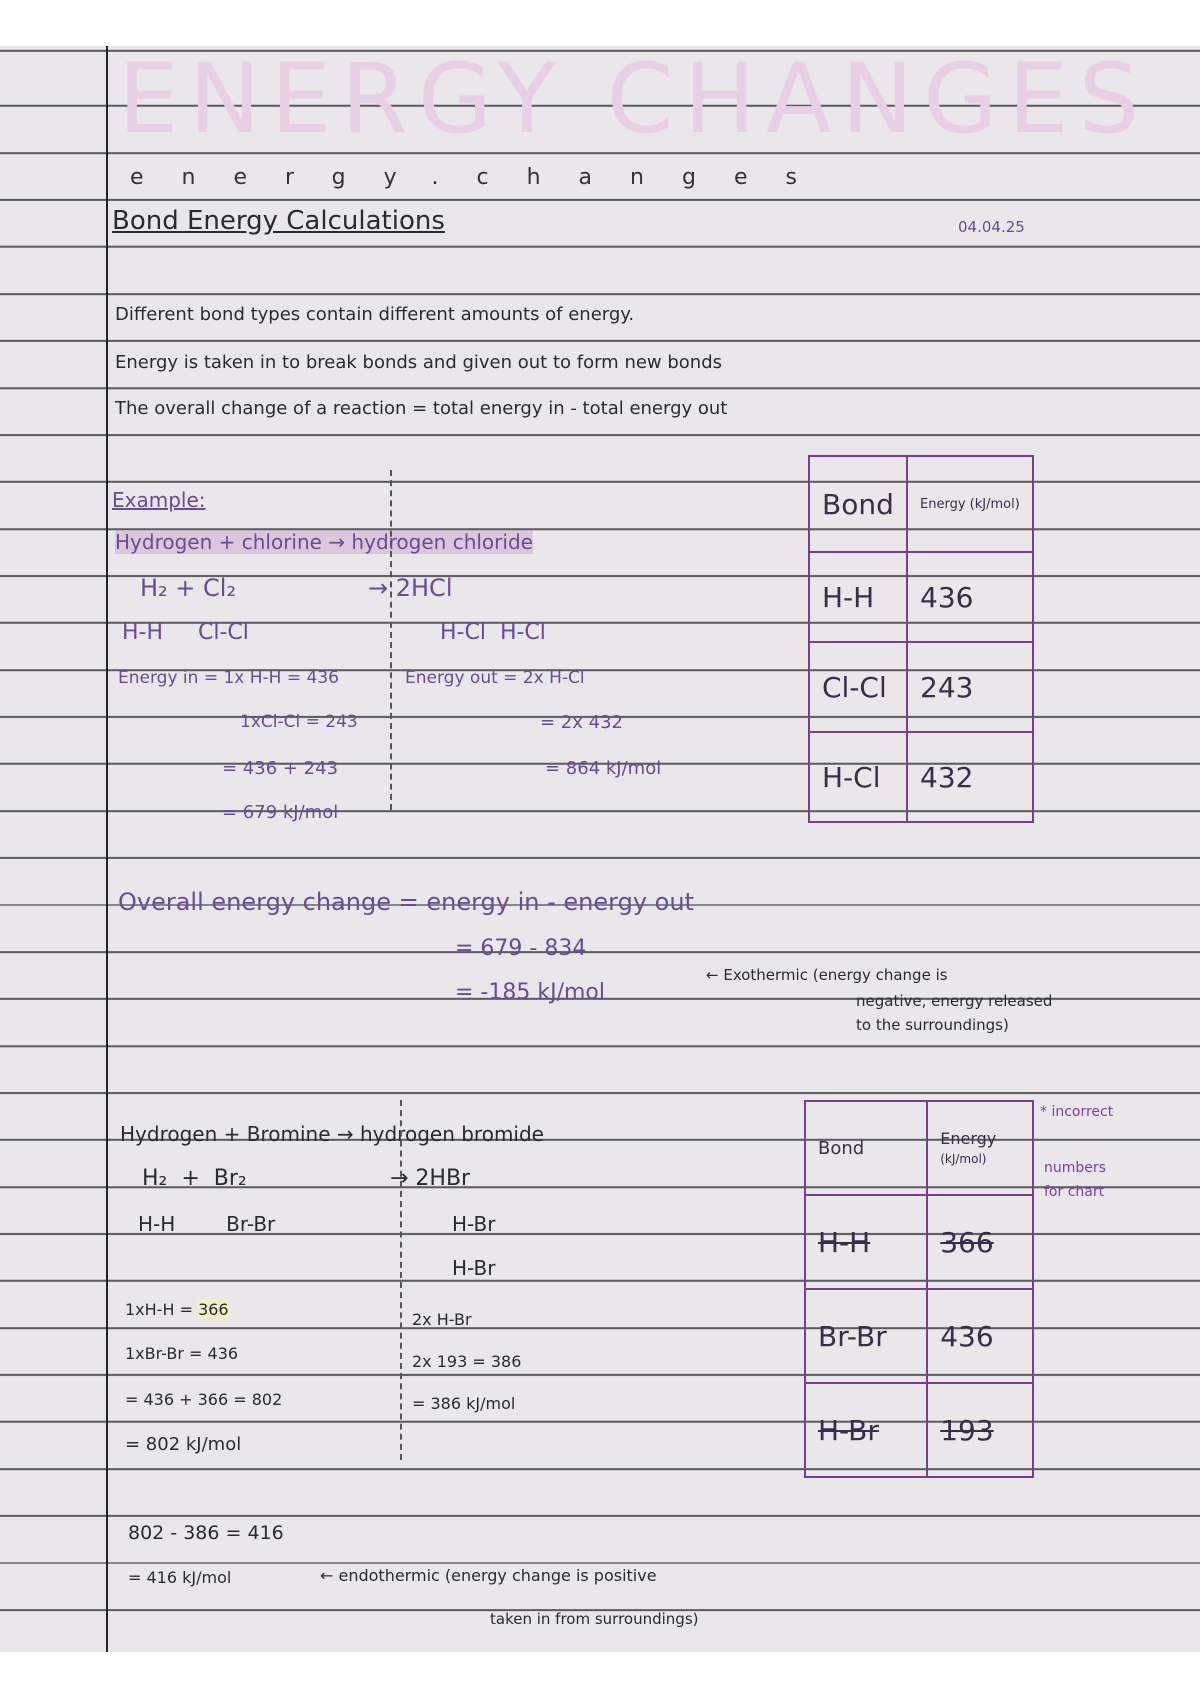 This screenshot has height=1698, width=1200. I want to click on bonds-reactants: H-H Br-Br, so click(207, 1224).